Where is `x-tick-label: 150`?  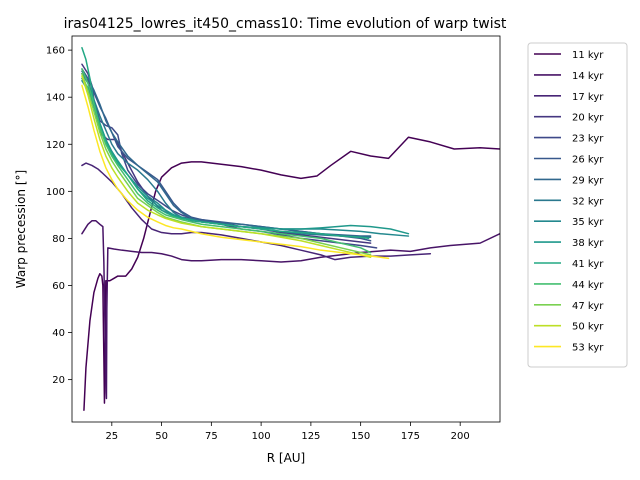 x-tick-label: 150 is located at coordinates (360, 436).